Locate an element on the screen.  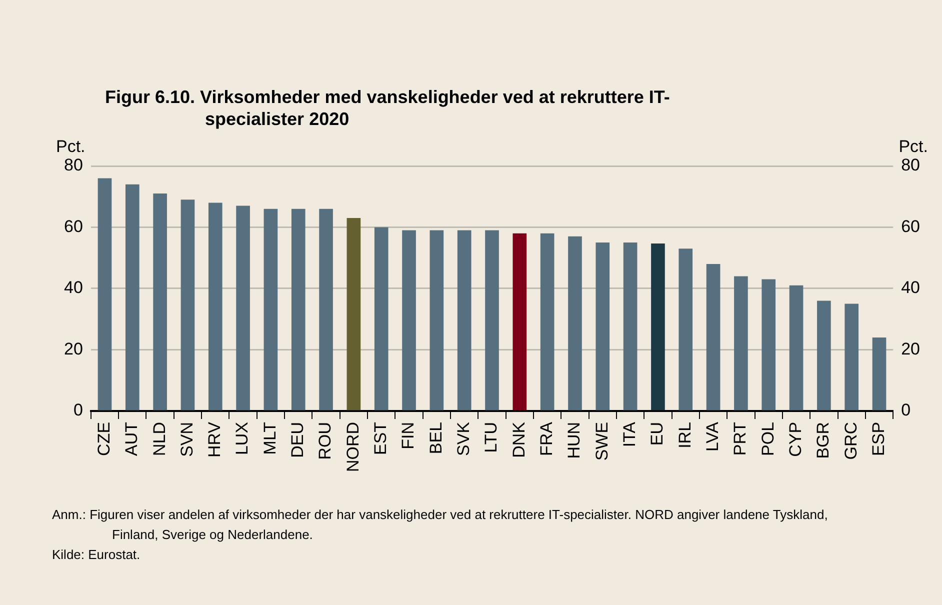
x-tick-label: LTU is located at coordinates (491, 437).